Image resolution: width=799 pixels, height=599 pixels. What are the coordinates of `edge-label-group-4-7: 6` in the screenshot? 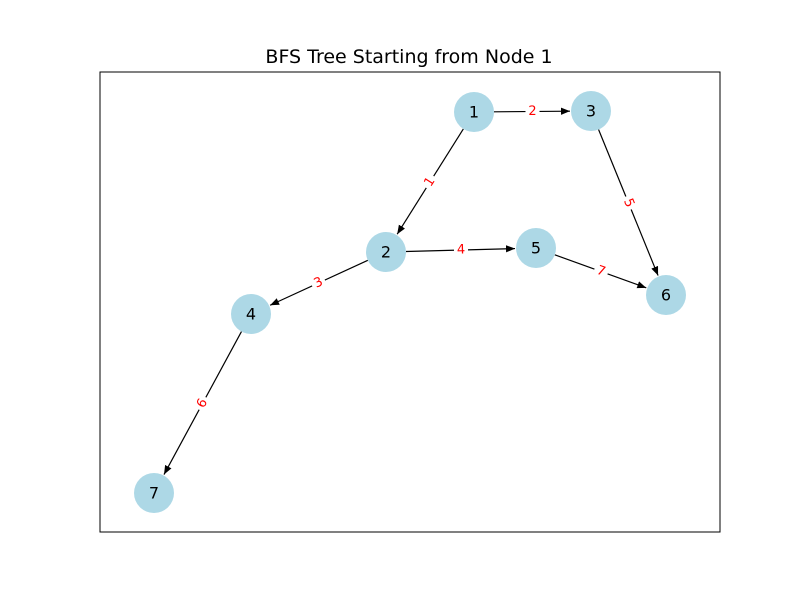 It's located at (202, 403).